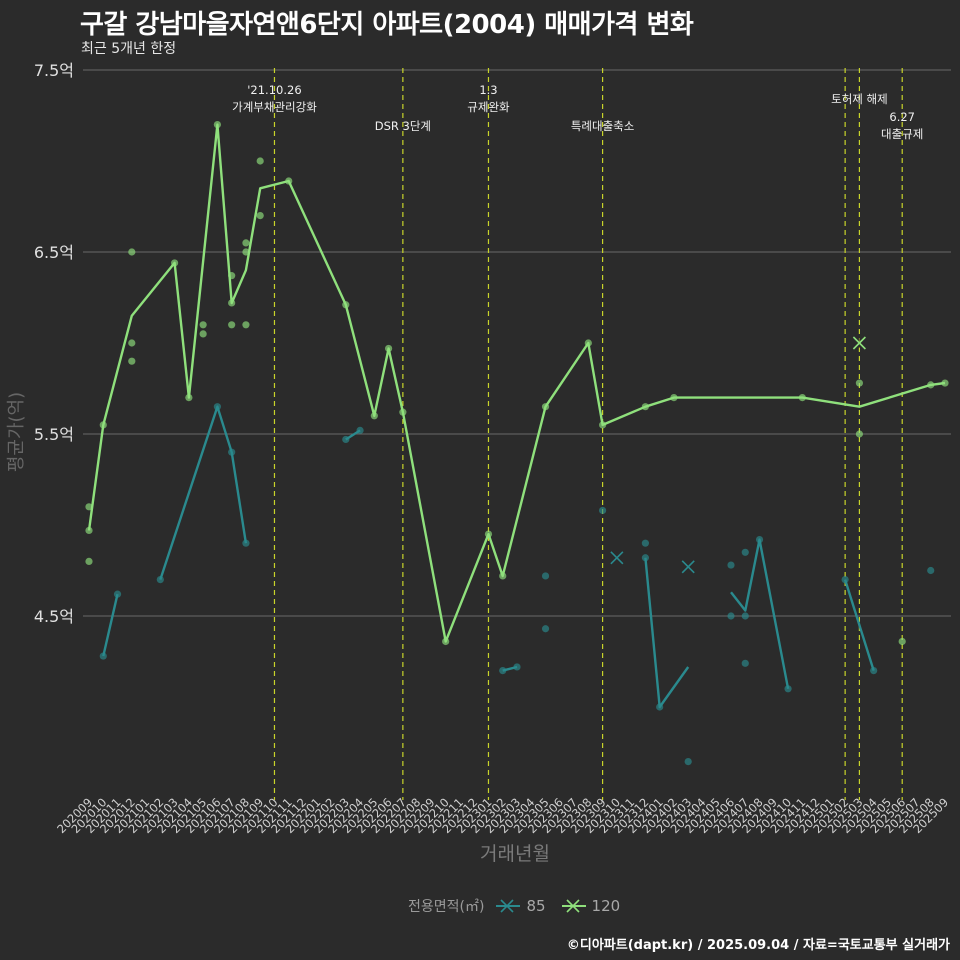 This screenshot has height=960, width=960. What do you see at coordinates (54, 616) in the screenshot?
I see `y-tick-label: 4.5억` at bounding box center [54, 616].